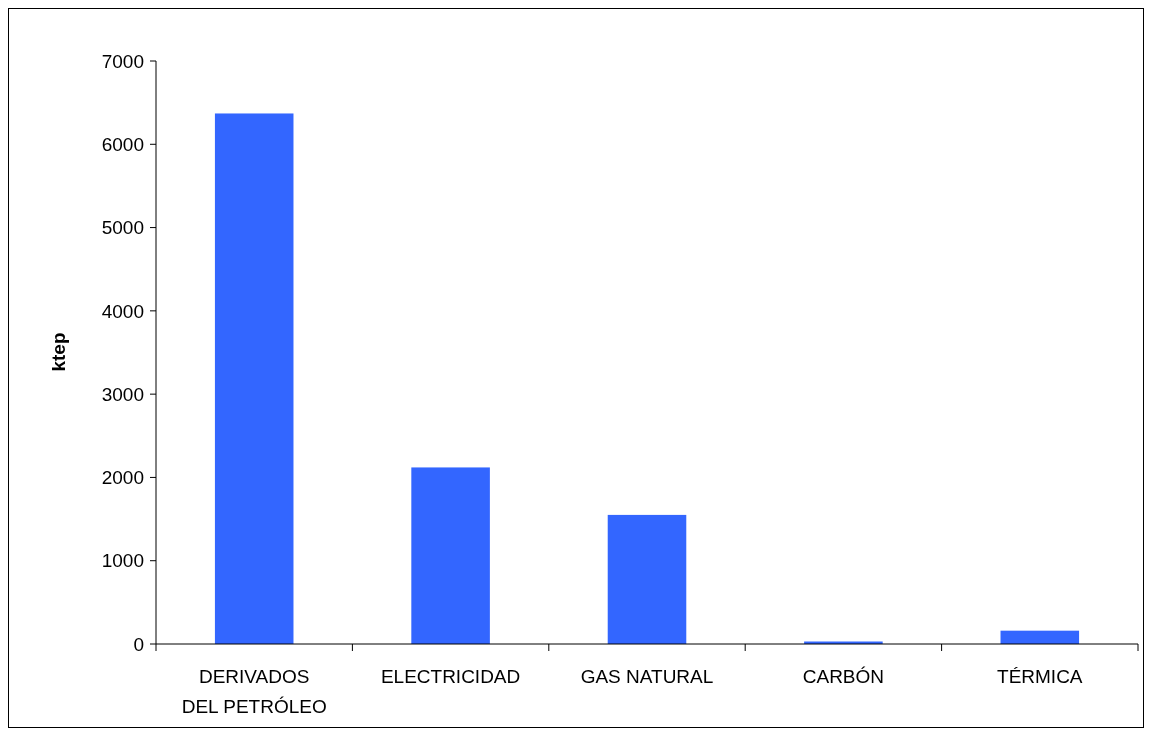 Image resolution: width=1152 pixels, height=736 pixels. What do you see at coordinates (122, 394) in the screenshot?
I see `y-tick-label: 3000` at bounding box center [122, 394].